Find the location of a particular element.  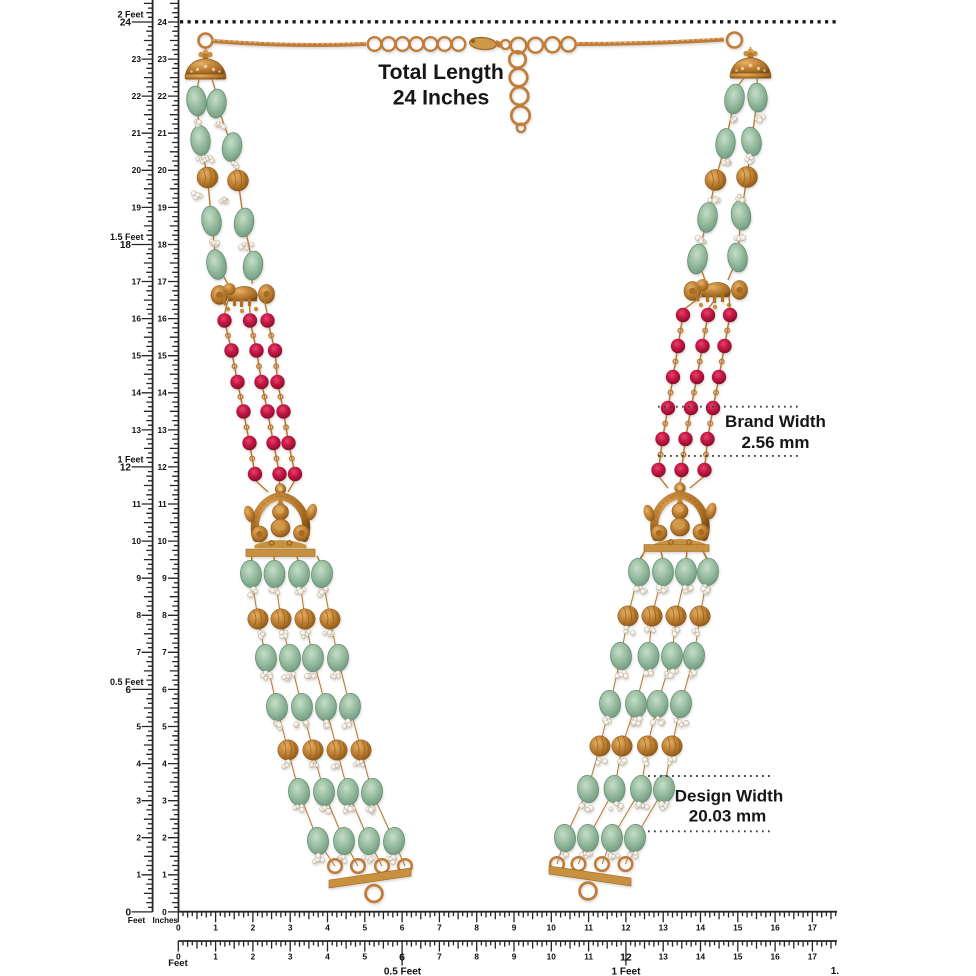

svg-text: 1.5 Feet is located at coordinates (127, 237).